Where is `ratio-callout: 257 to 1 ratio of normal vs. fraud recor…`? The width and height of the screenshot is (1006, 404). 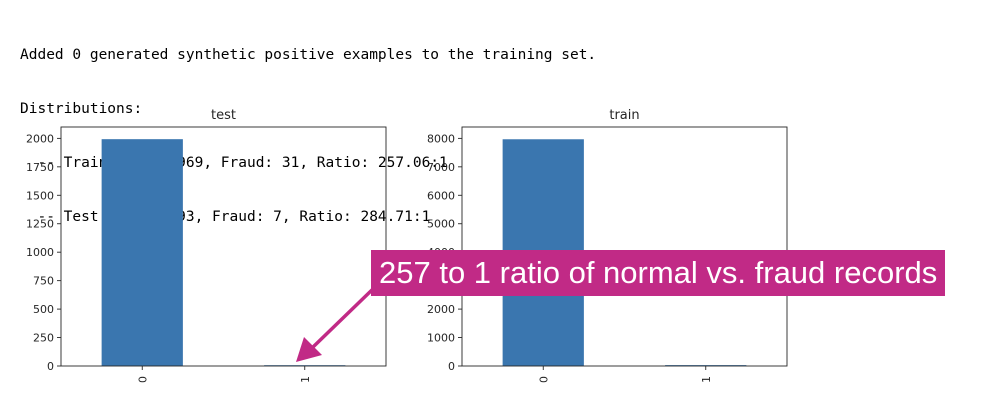 ratio-callout: 257 to 1 ratio of normal vs. fraud recor… is located at coordinates (658, 273).